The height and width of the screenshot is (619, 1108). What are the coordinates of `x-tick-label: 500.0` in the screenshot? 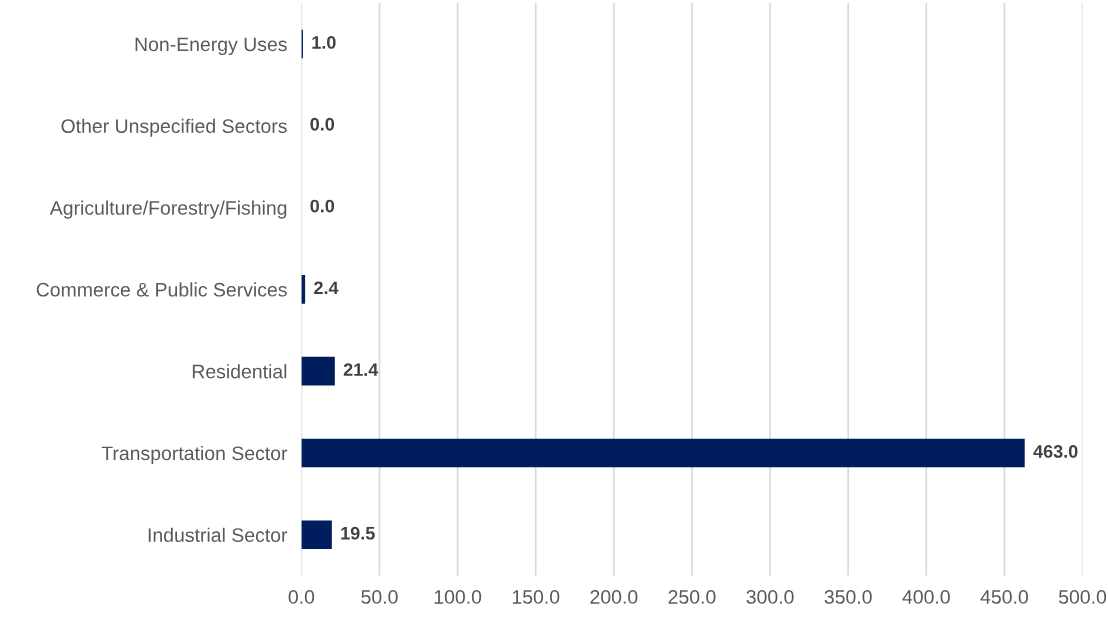 It's located at (1082, 597).